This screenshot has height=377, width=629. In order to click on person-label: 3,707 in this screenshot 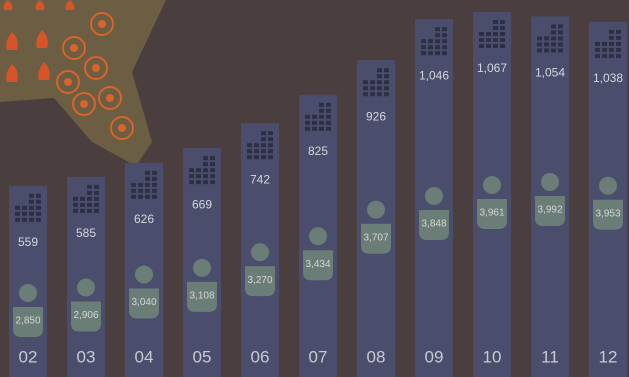, I will do `click(375, 237)`.